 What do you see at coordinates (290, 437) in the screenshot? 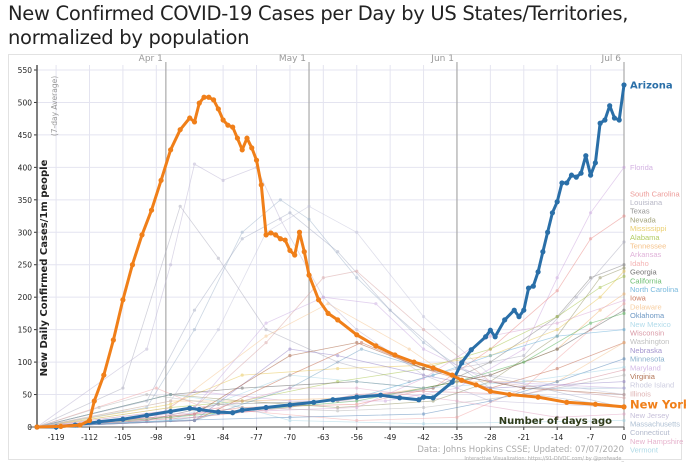
I see `x-tick-label: -70` at bounding box center [290, 437].